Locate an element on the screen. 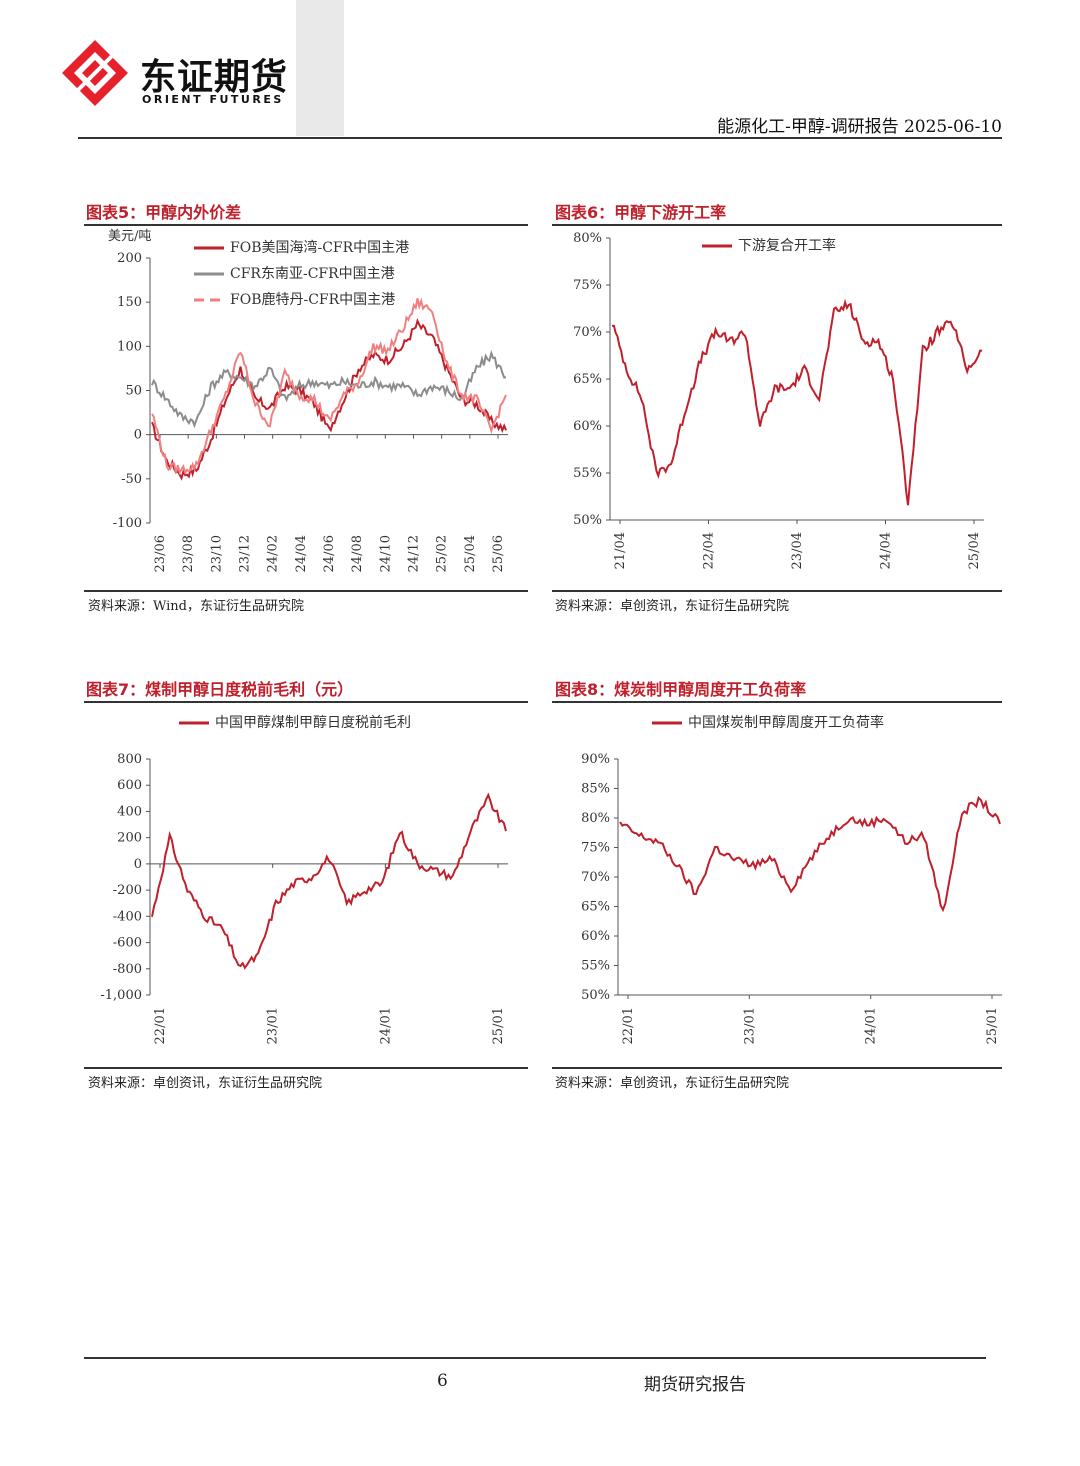  x-tick-label: 24/08 is located at coordinates (357, 553).